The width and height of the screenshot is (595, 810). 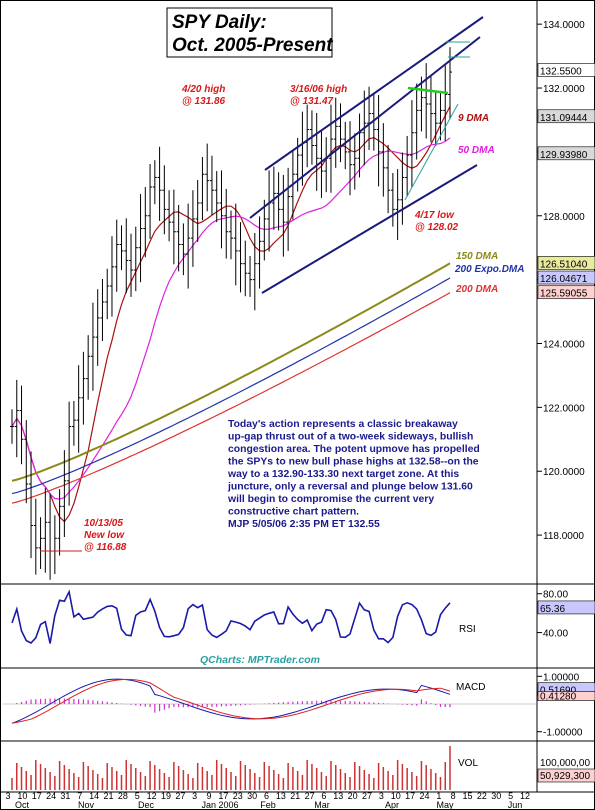 I want to click on channel-lower, so click(x=369, y=229).